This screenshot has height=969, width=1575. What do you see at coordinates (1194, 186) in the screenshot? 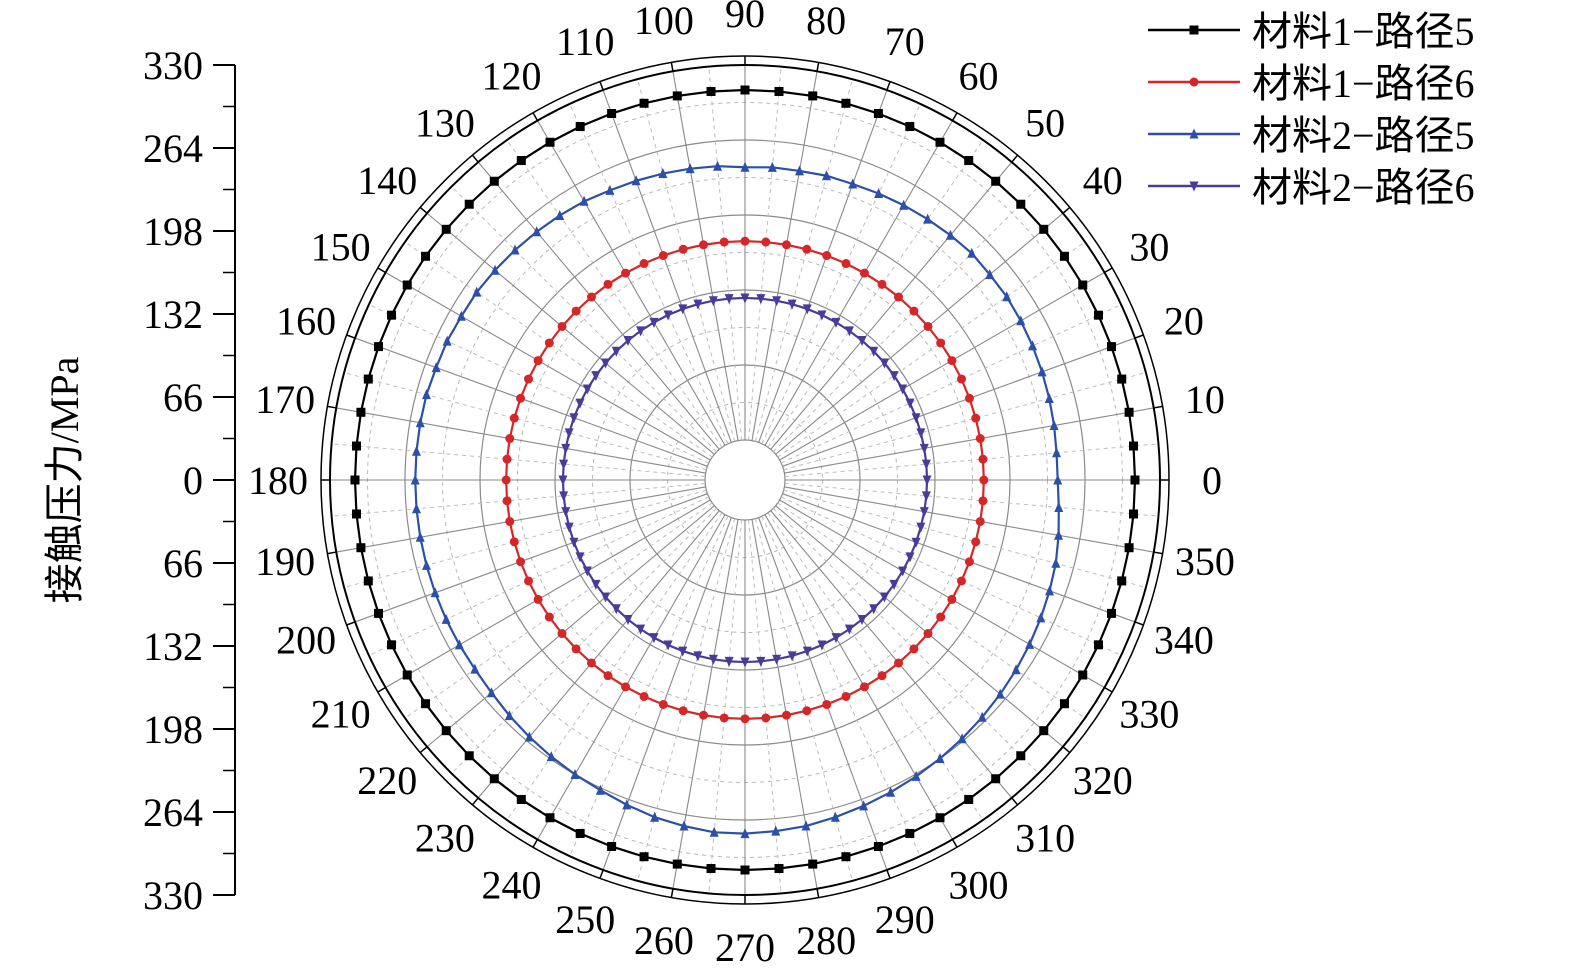
I see `legend-4-point` at bounding box center [1194, 186].